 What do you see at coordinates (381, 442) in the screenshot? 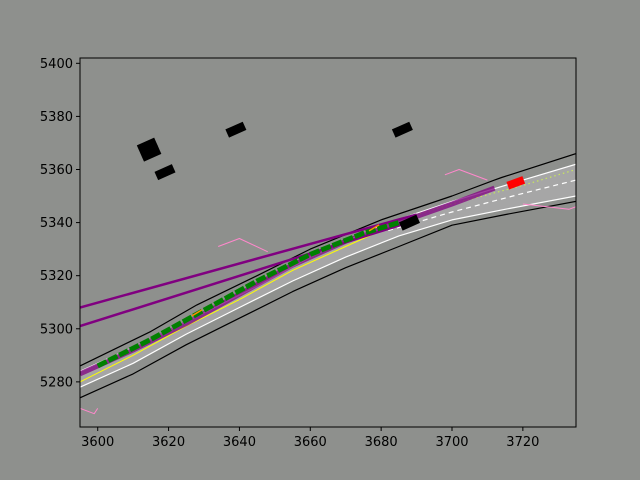
I see `x-tick-label: 3680` at bounding box center [381, 442].